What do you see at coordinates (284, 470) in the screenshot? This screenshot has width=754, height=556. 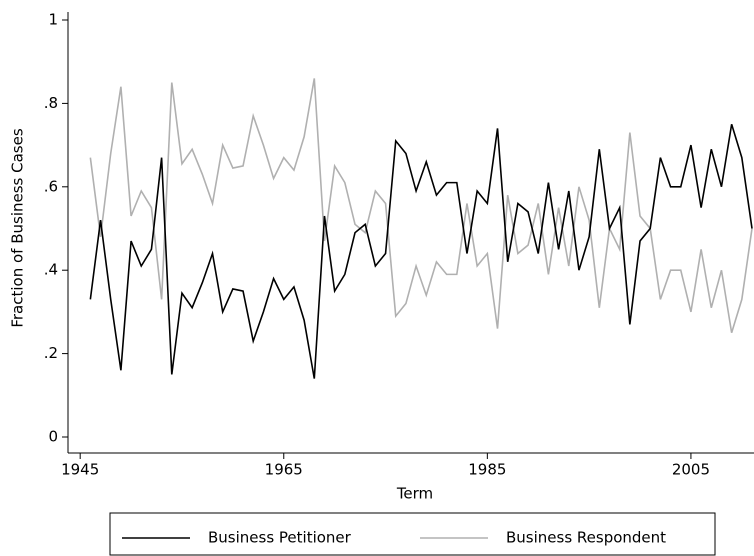 I see `x-tick-label: 1965` at bounding box center [284, 470].